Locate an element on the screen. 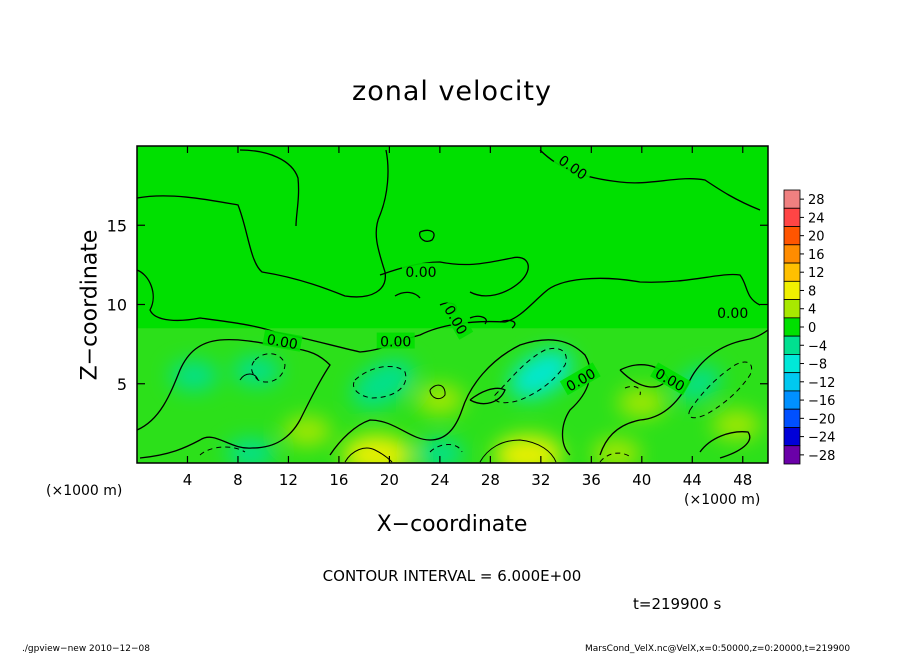 The width and height of the screenshot is (904, 654). x-tick-label-5: 24 is located at coordinates (439, 480).